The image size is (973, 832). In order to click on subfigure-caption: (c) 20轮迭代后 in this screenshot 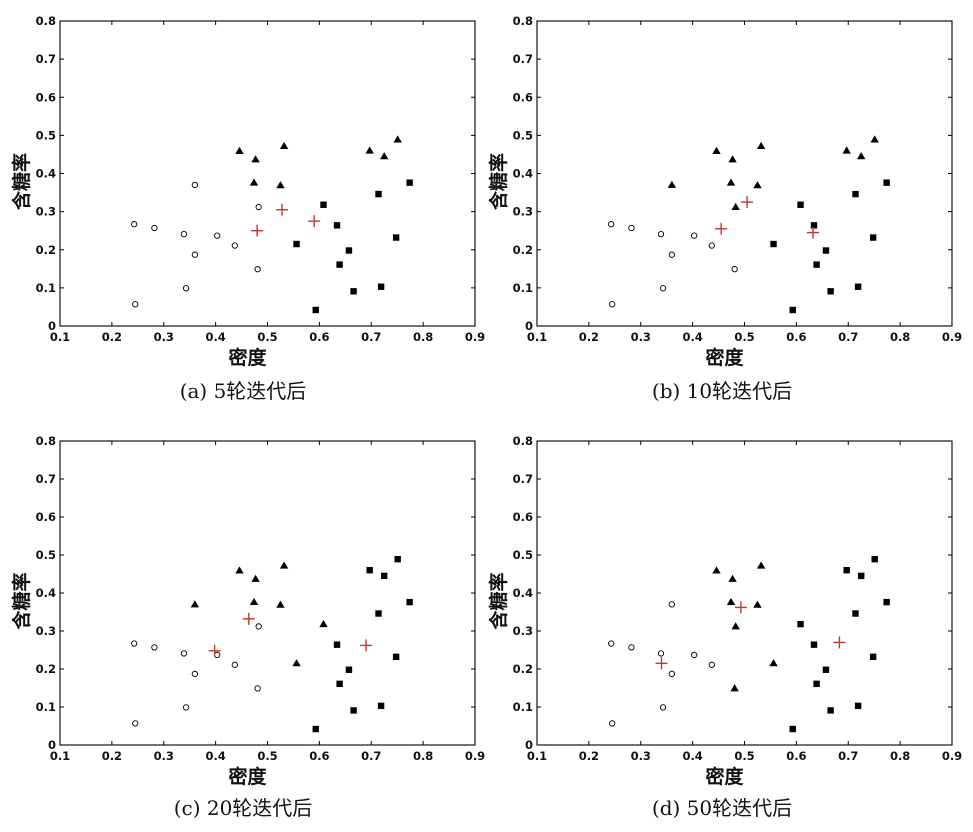, I will do `click(243, 808)`.